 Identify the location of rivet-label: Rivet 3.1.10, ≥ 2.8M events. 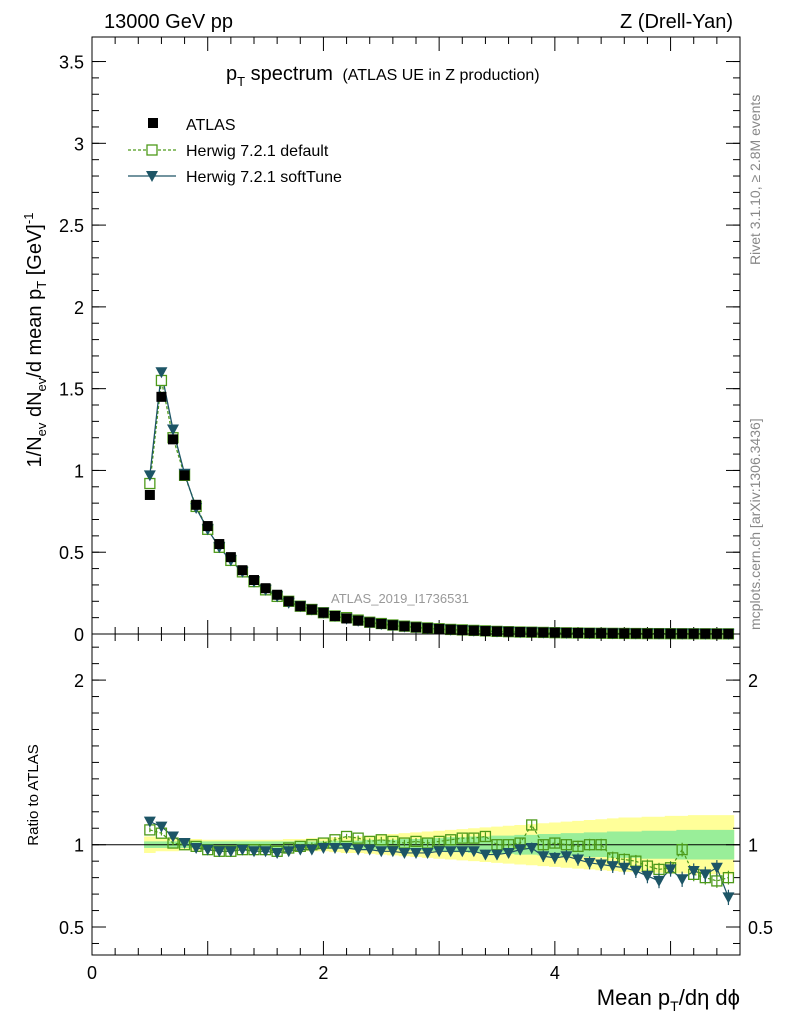
(755, 180).